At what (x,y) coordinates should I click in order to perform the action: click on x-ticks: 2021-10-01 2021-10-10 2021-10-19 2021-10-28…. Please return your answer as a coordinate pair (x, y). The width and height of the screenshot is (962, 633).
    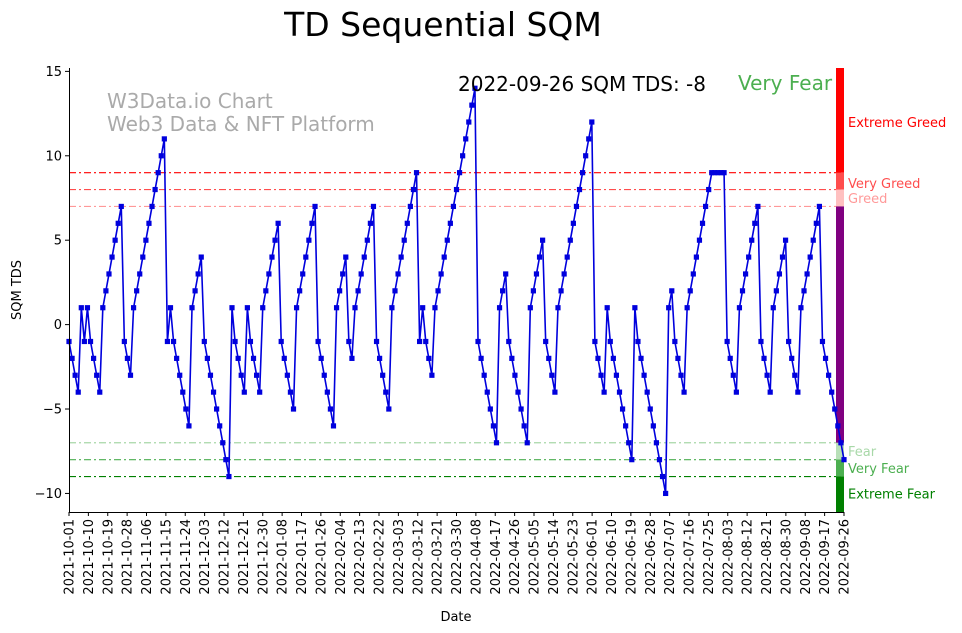
    Looking at the image, I should click on (458, 553).